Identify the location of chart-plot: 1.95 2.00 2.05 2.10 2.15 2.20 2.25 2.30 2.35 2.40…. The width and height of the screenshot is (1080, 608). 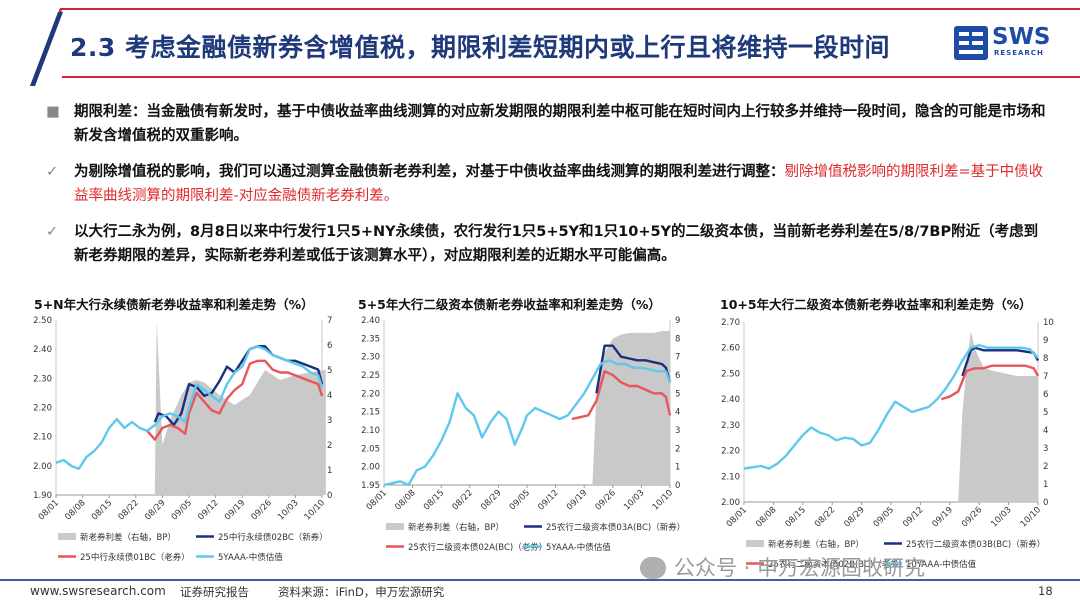
(523, 434).